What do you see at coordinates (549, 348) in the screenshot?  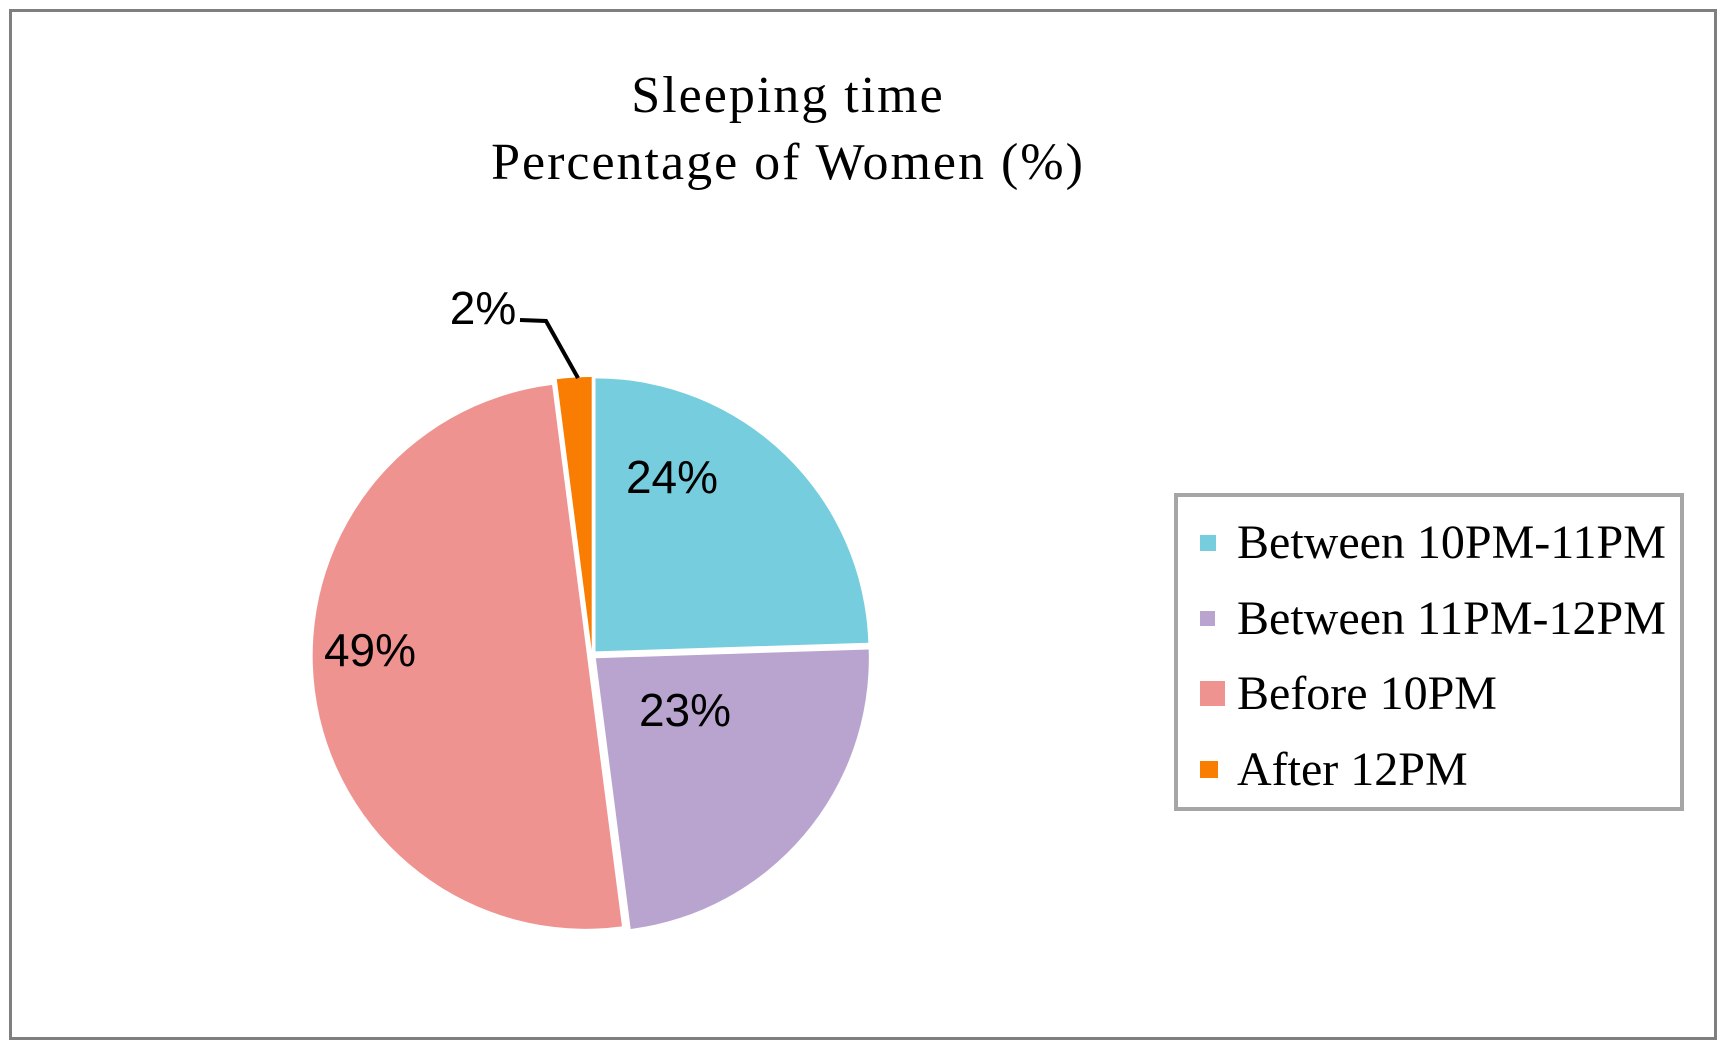 I see `leader-line-2-percent` at bounding box center [549, 348].